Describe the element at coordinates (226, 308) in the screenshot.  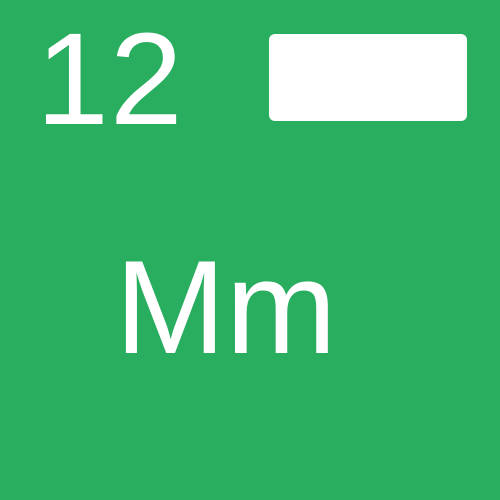
I see `card-letters: Mm` at that location.